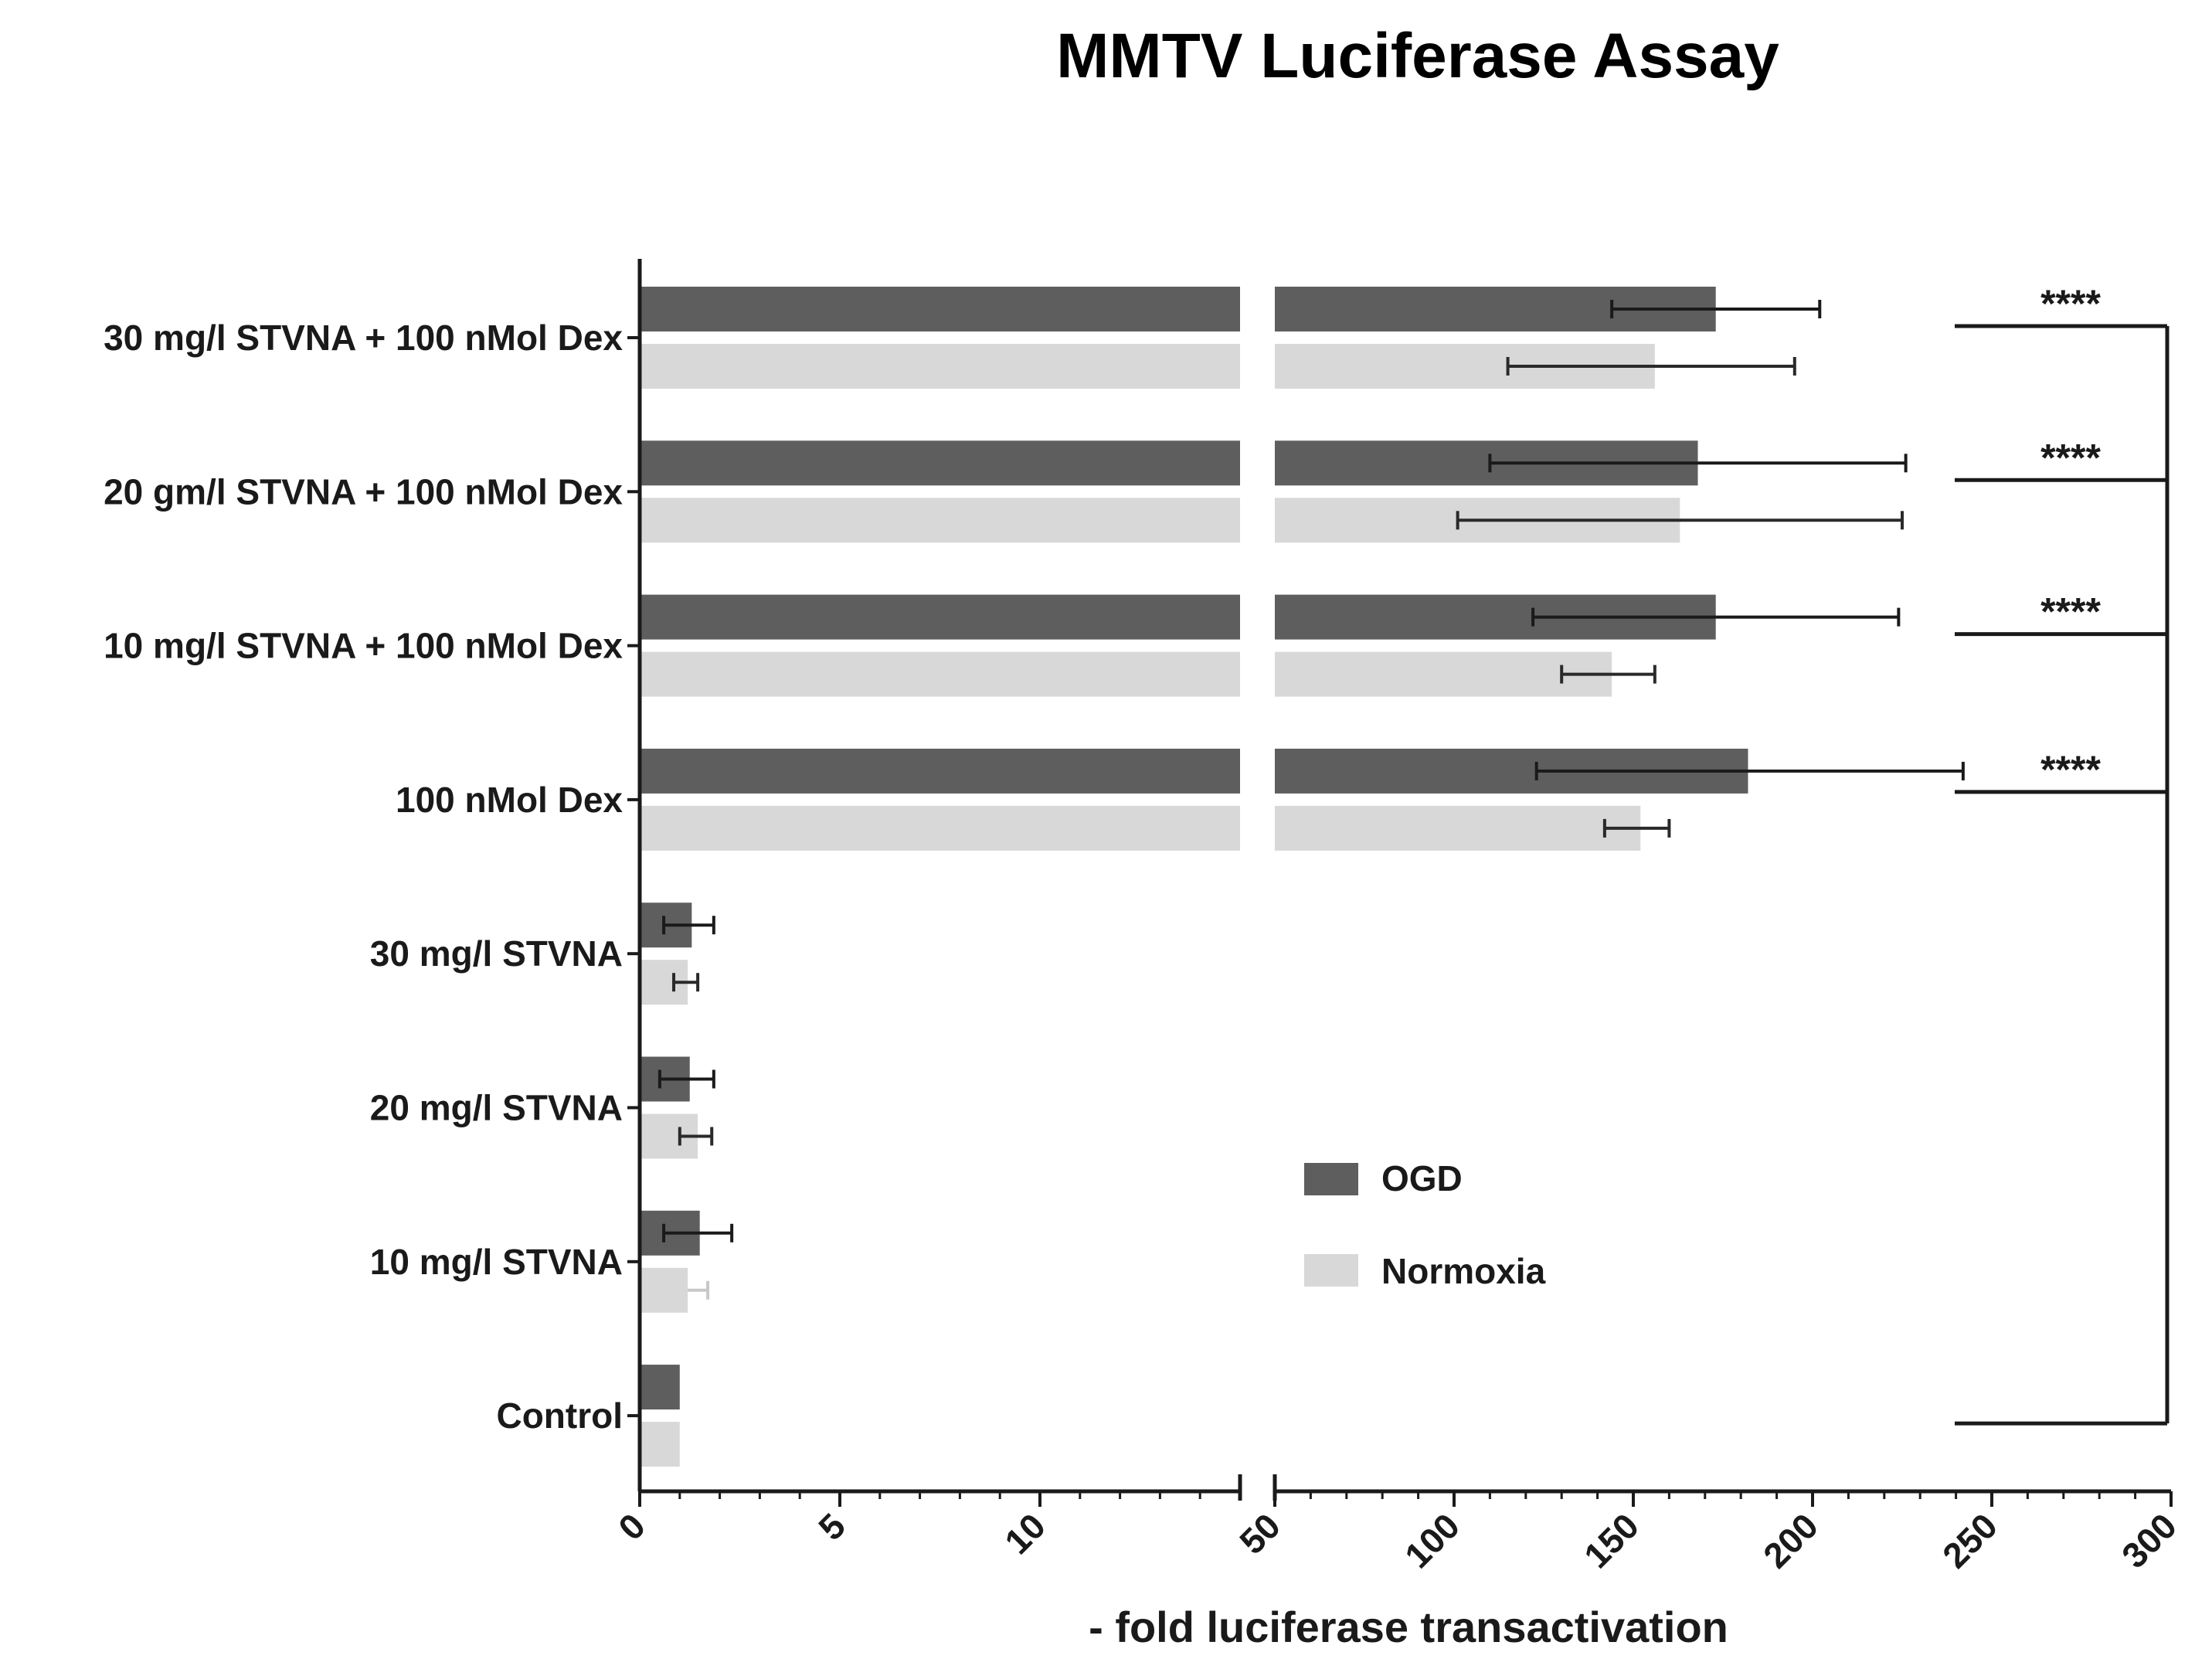  I want to click on x-tick-label-300: 300, so click(2149, 1540).